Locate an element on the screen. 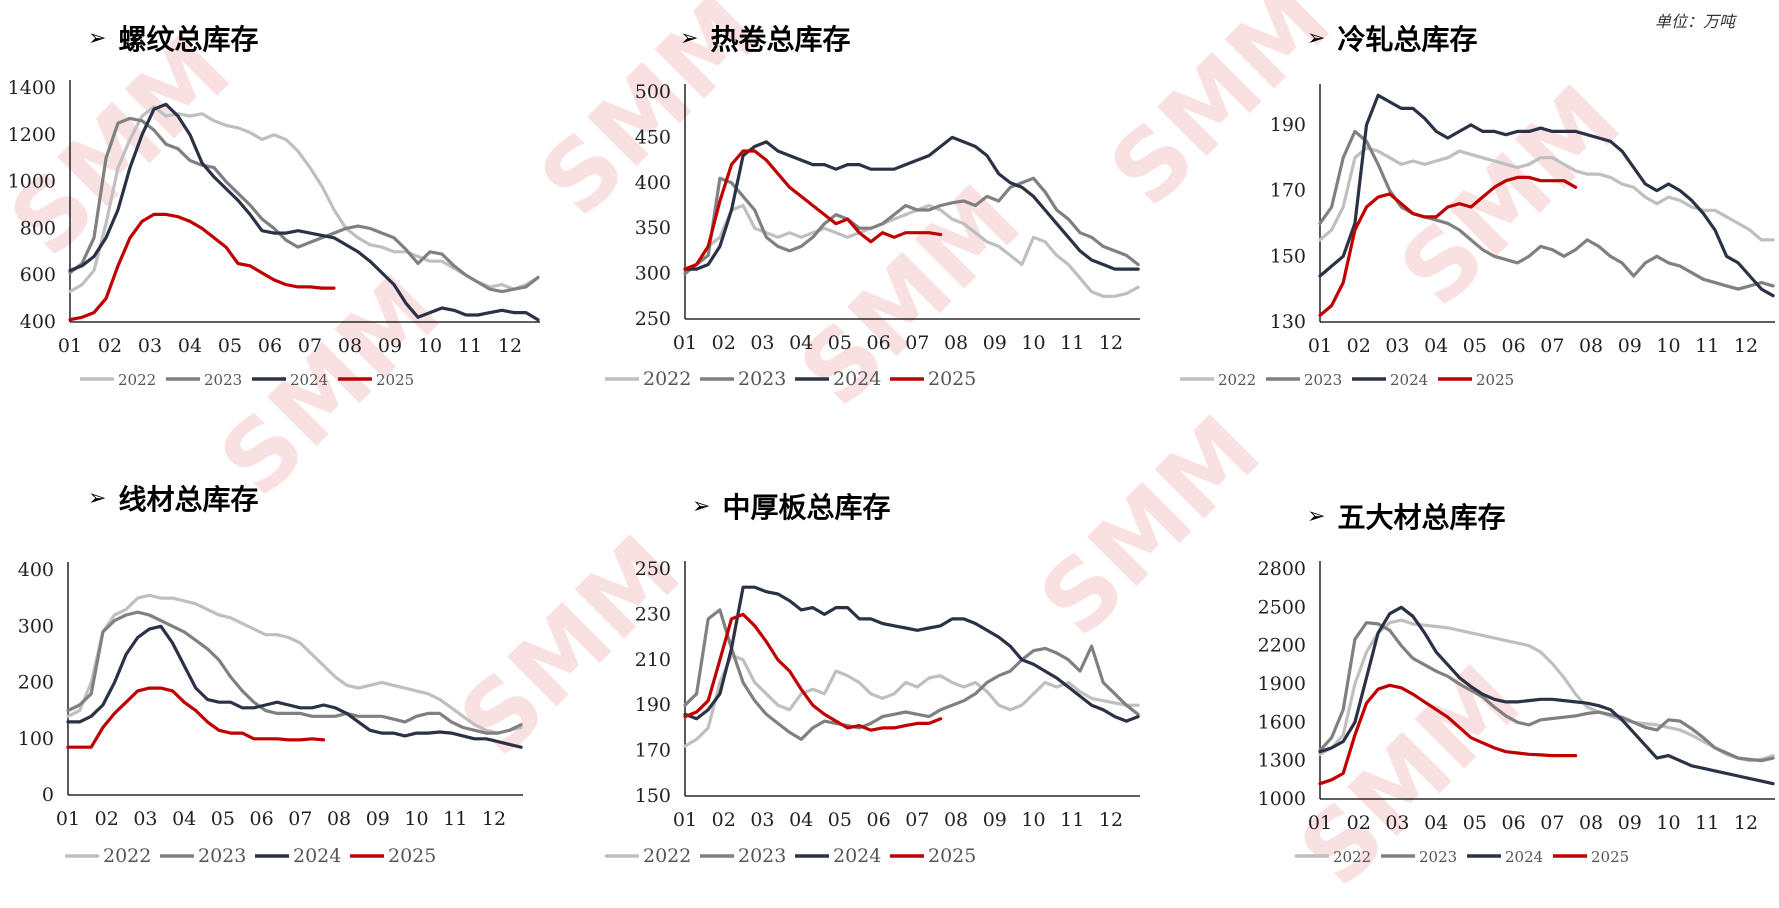 This screenshot has height=908, width=1779. chart-title-text: 线材总库存 is located at coordinates (188, 499).